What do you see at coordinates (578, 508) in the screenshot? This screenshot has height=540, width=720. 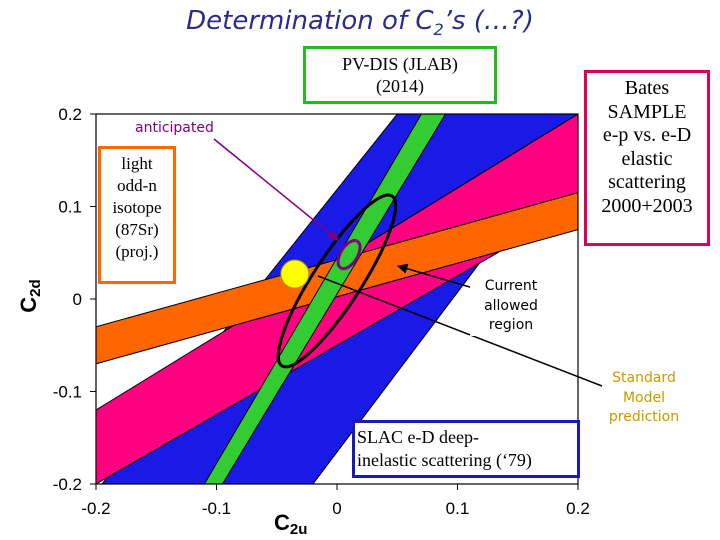 I see `x-tick-label: 0.2` at bounding box center [578, 508].